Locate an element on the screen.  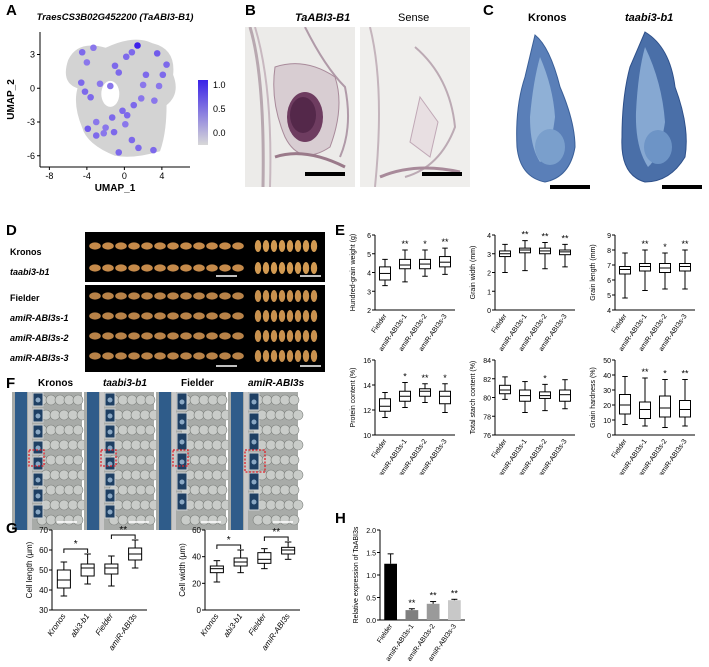
h-x-tick-label-0: Fielder is located at coordinates (385, 634).